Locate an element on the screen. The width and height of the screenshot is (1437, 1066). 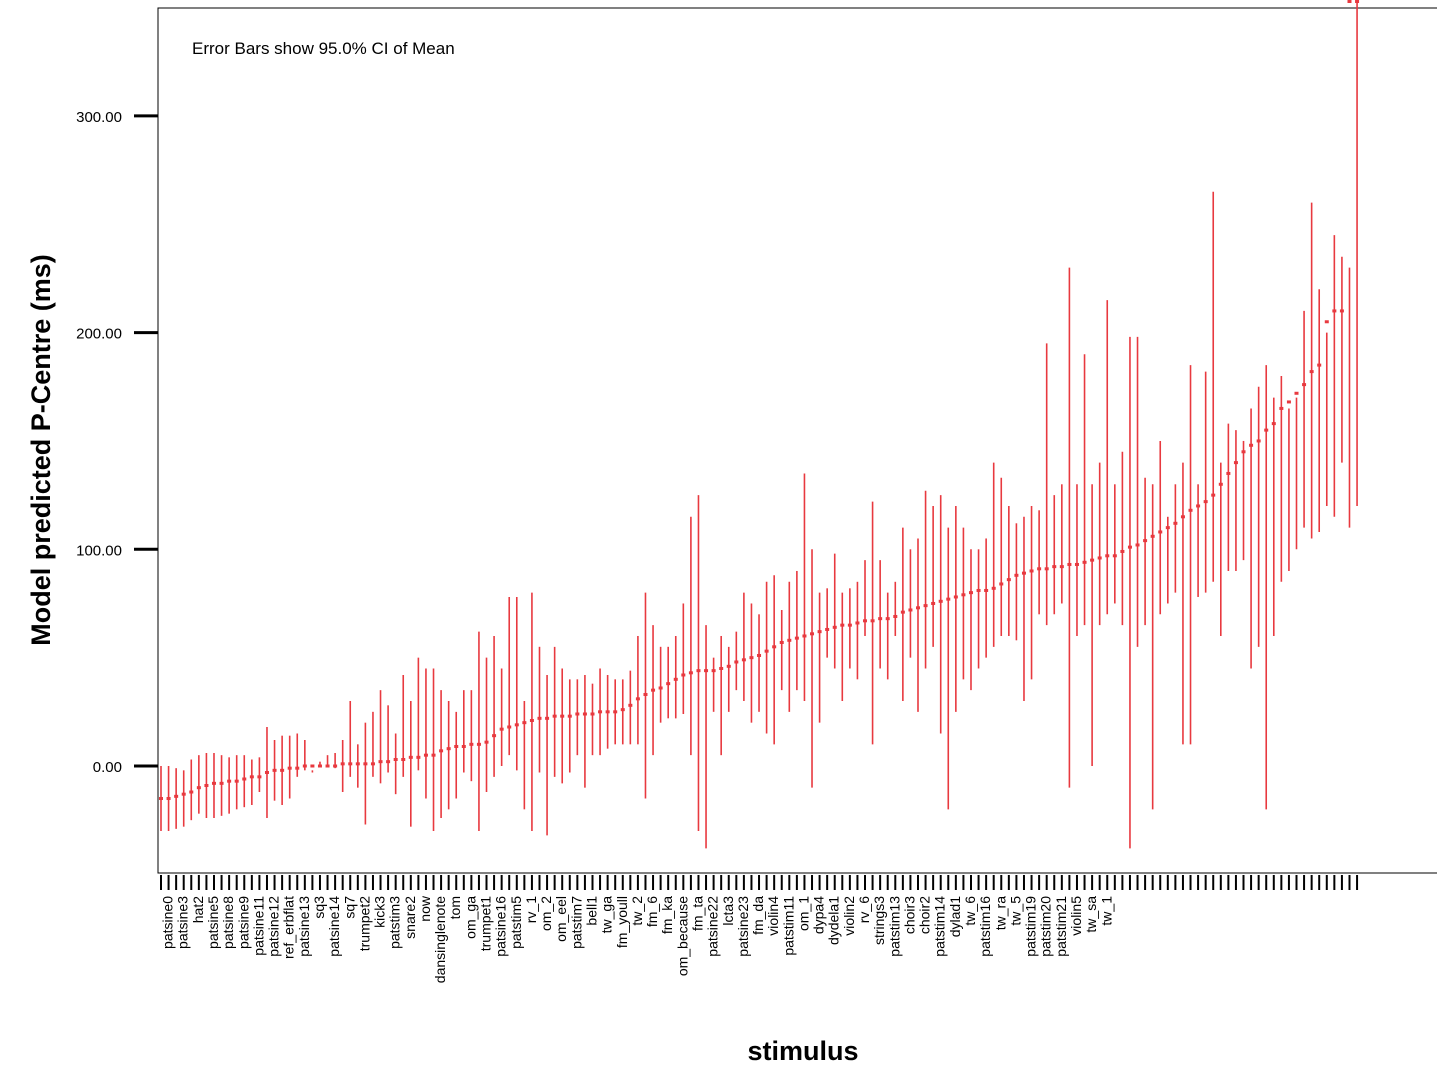
x-category-label: fm_ka is located at coordinates (667, 915).